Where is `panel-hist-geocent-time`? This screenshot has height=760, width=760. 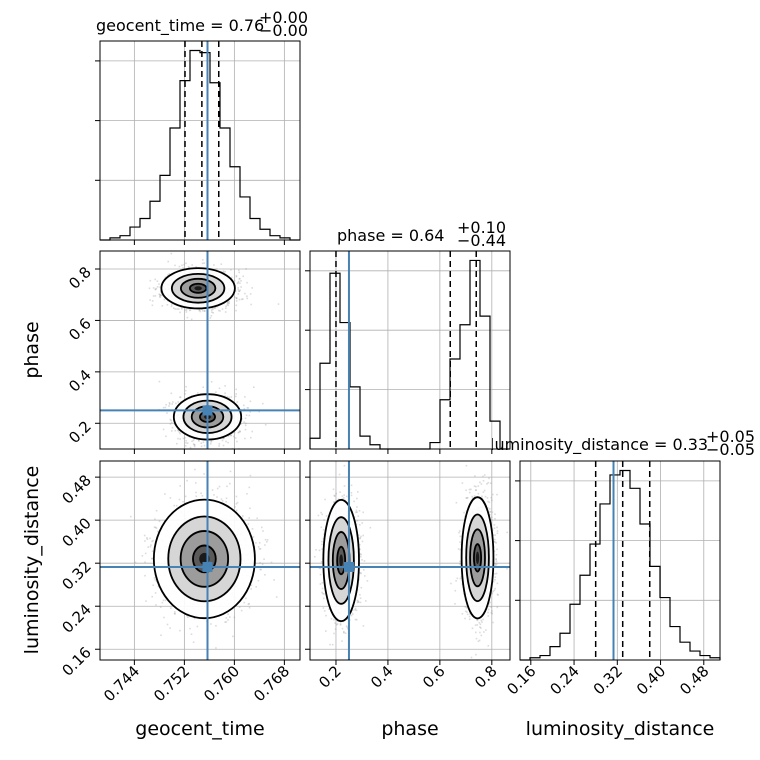
panel-hist-geocent-time is located at coordinates (200, 141).